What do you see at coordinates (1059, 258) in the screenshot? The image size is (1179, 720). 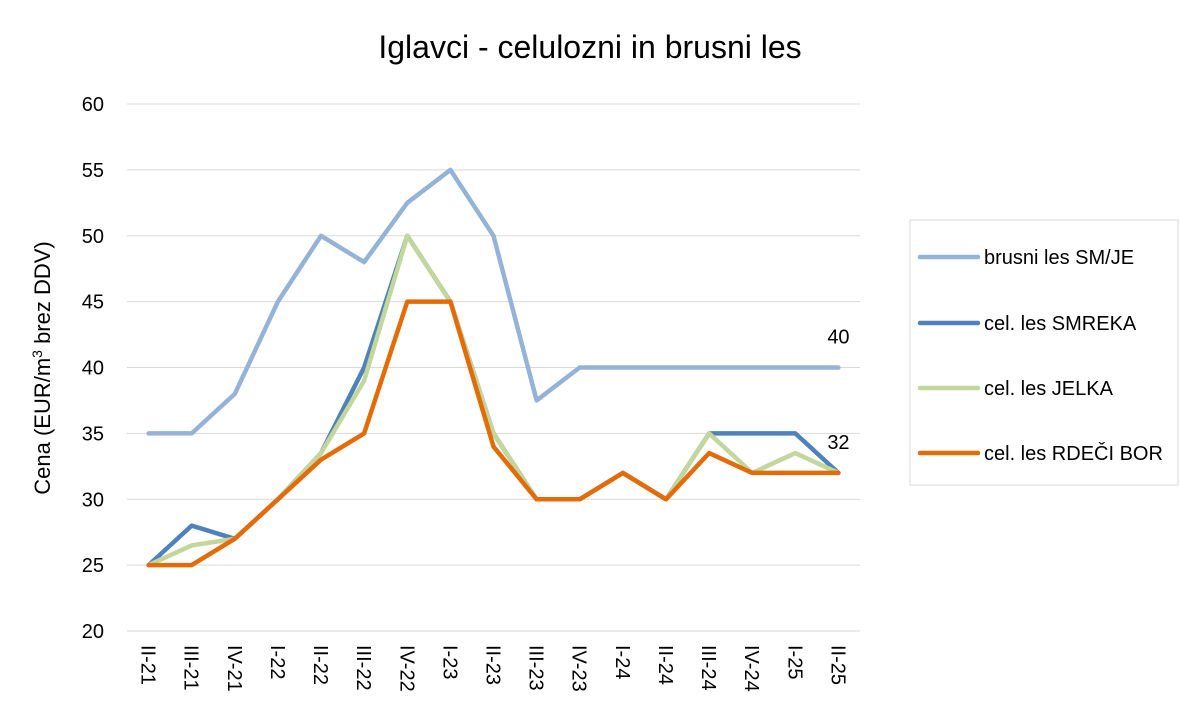 I see `legend-label: brusni les SM/JE` at bounding box center [1059, 258].